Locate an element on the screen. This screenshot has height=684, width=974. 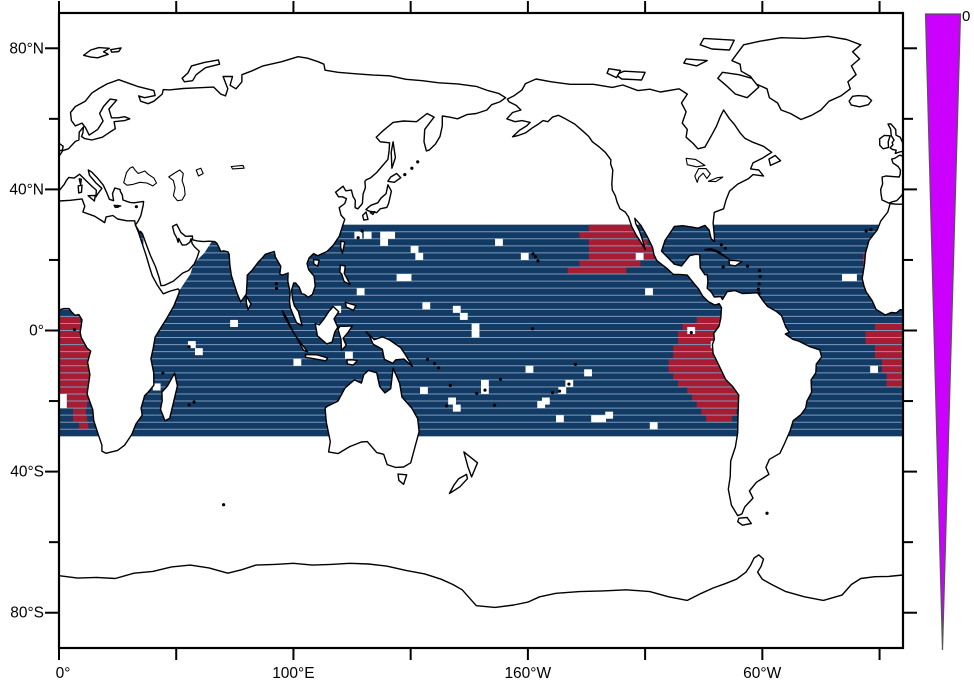
lon-axis-labels: 0° 100°E 160°W 60°W is located at coordinates (419, 673).